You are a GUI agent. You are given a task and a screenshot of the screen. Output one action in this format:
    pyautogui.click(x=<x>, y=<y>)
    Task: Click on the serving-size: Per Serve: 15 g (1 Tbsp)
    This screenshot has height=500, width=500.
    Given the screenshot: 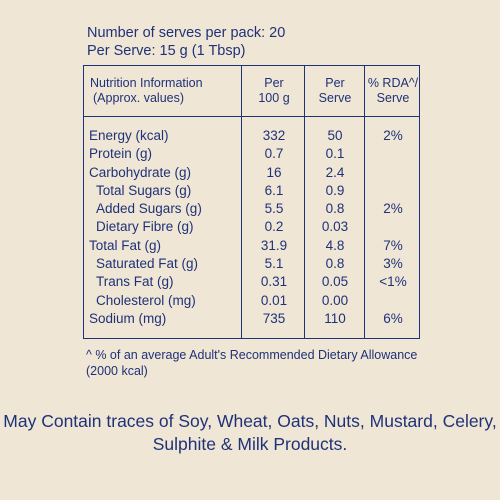 What is the action you would take?
    pyautogui.click(x=166, y=51)
    